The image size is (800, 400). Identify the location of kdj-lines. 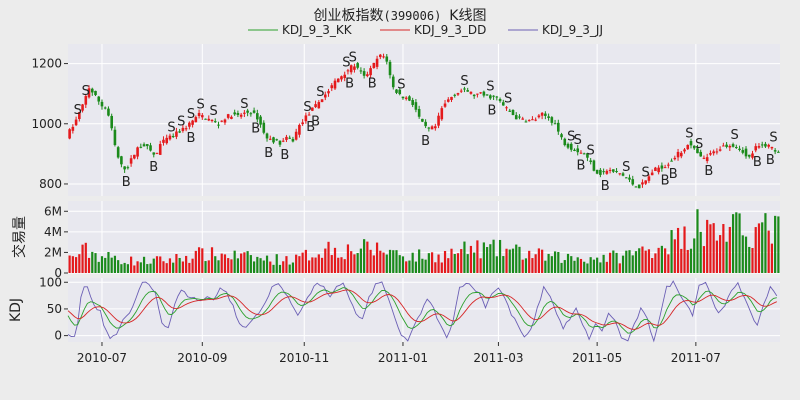
(422, 311).